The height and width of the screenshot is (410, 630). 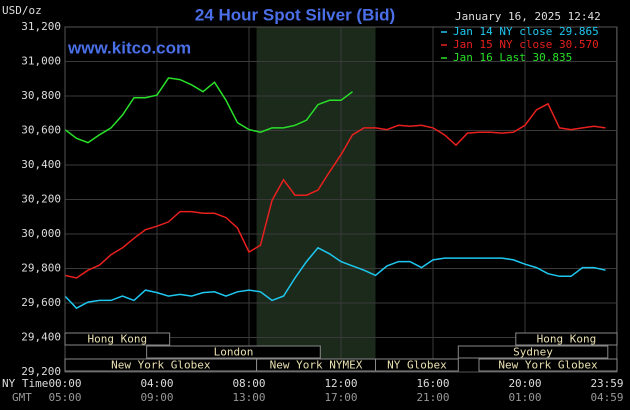 I want to click on x2-tick-label: 13:00, so click(x=248, y=397).